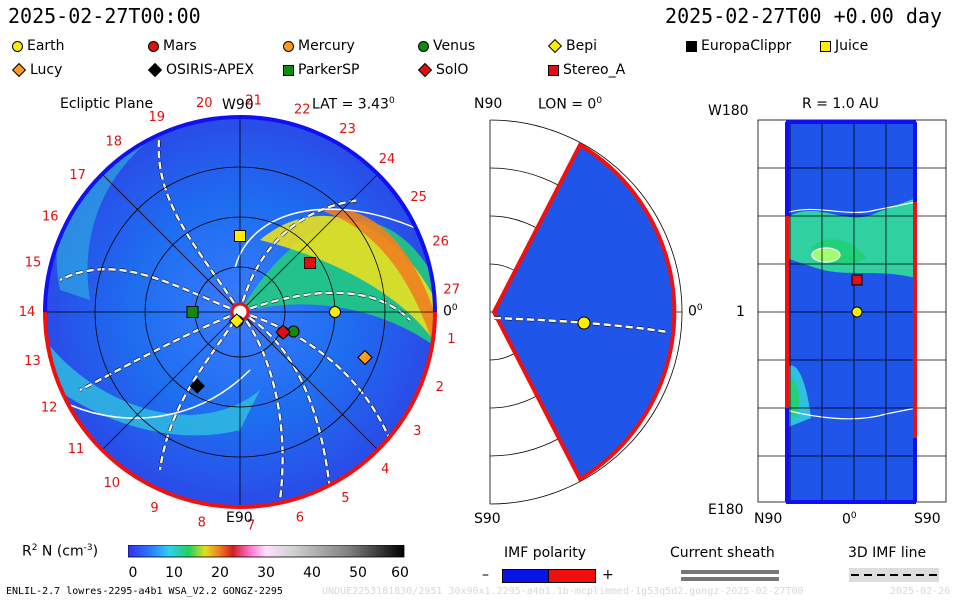 This screenshot has height=600, width=960. What do you see at coordinates (894, 575) in the screenshot?
I see `imf-line-sample` at bounding box center [894, 575].